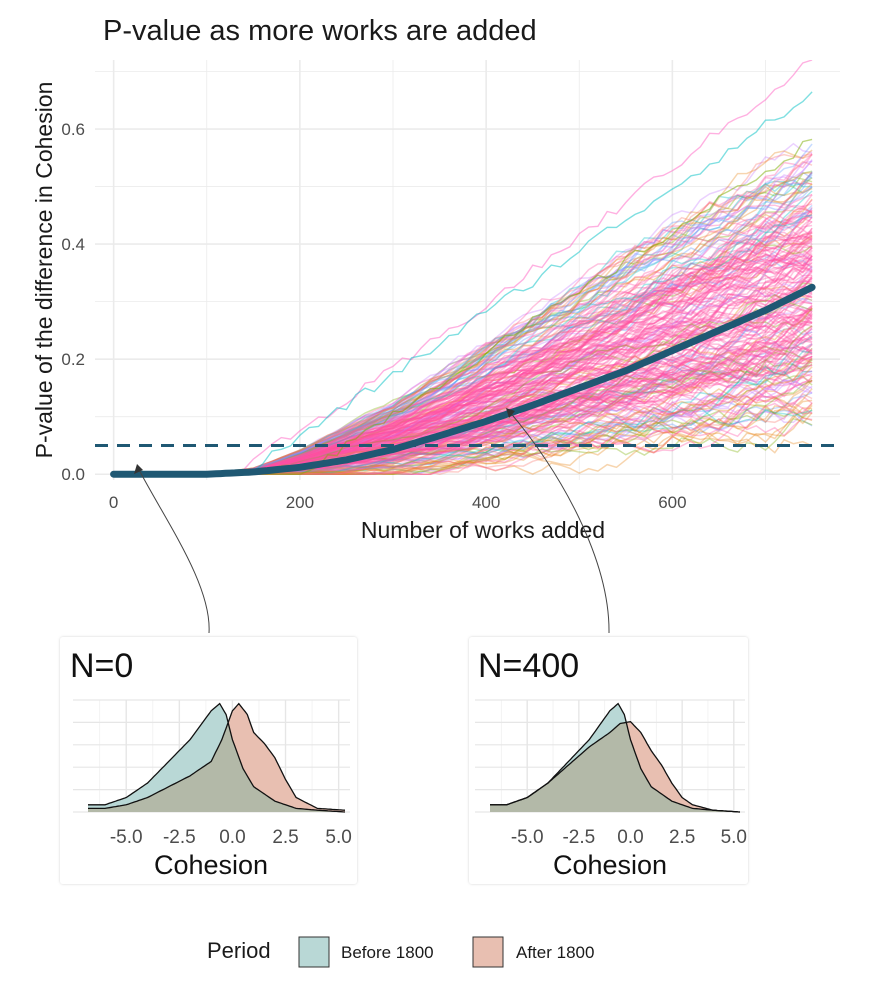 This screenshot has width=870, height=1000. What do you see at coordinates (73, 359) in the screenshot?
I see `y-tick-label: 0.2` at bounding box center [73, 359].